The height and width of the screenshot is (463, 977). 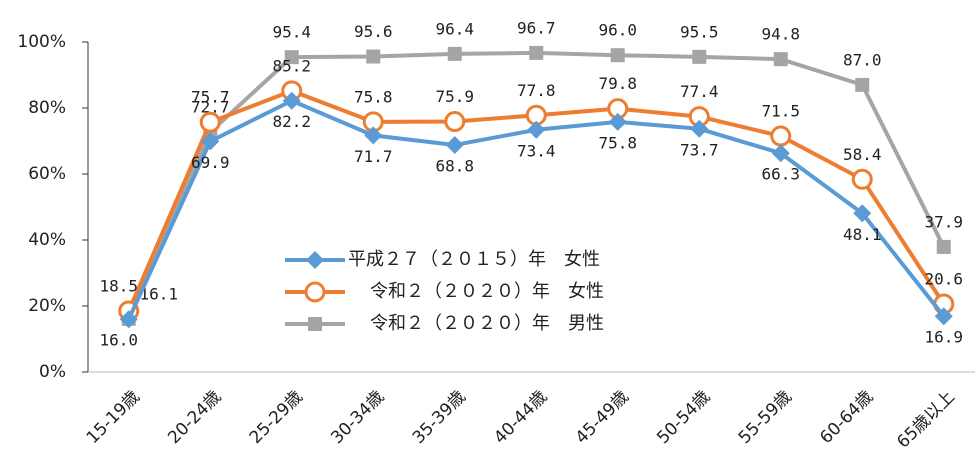 I want to click on y-tick-label: 20%, so click(x=47, y=306).